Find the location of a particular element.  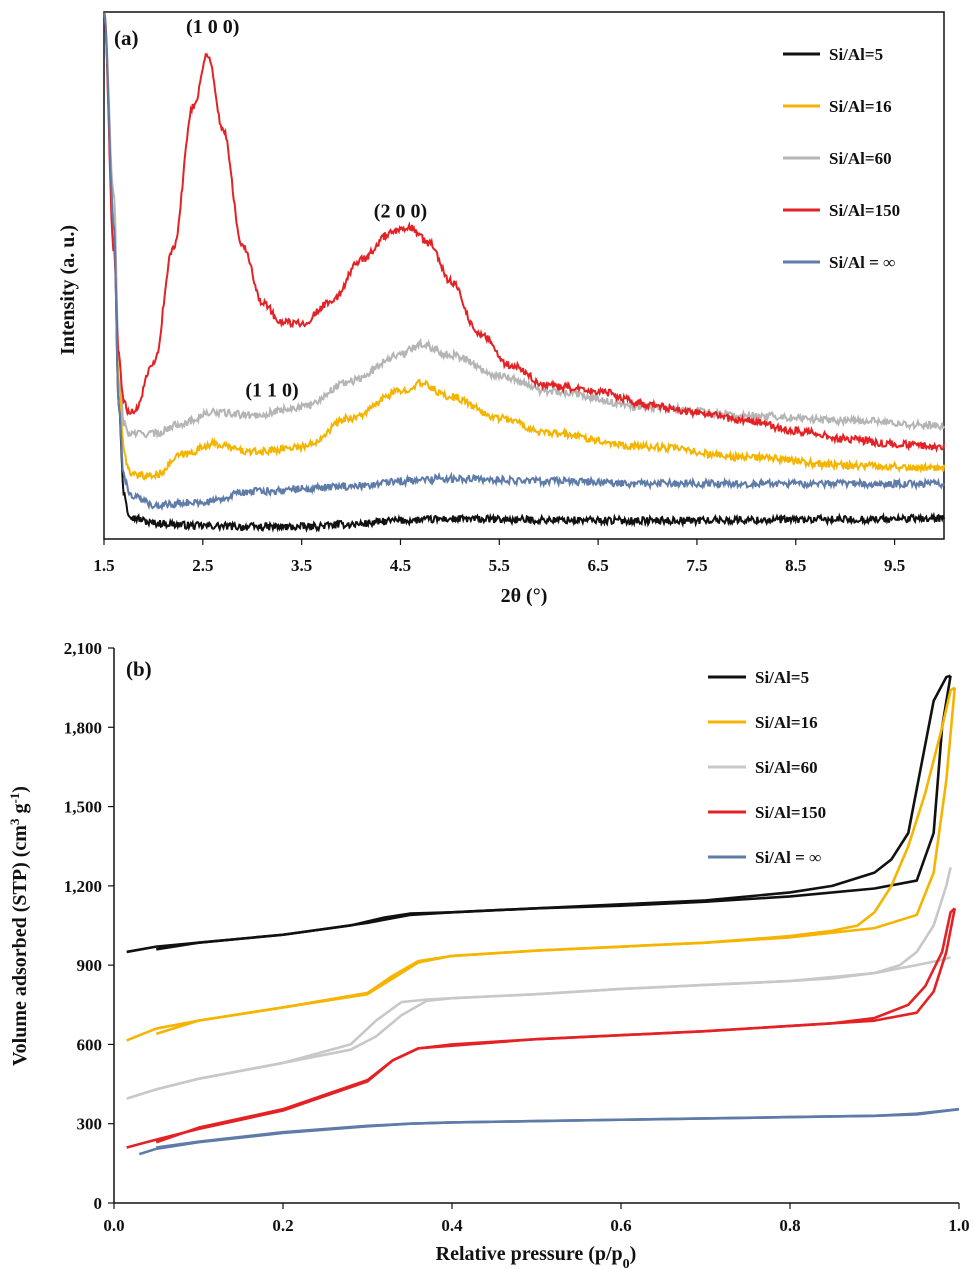

y-tick-label: 900 is located at coordinates (90, 965).